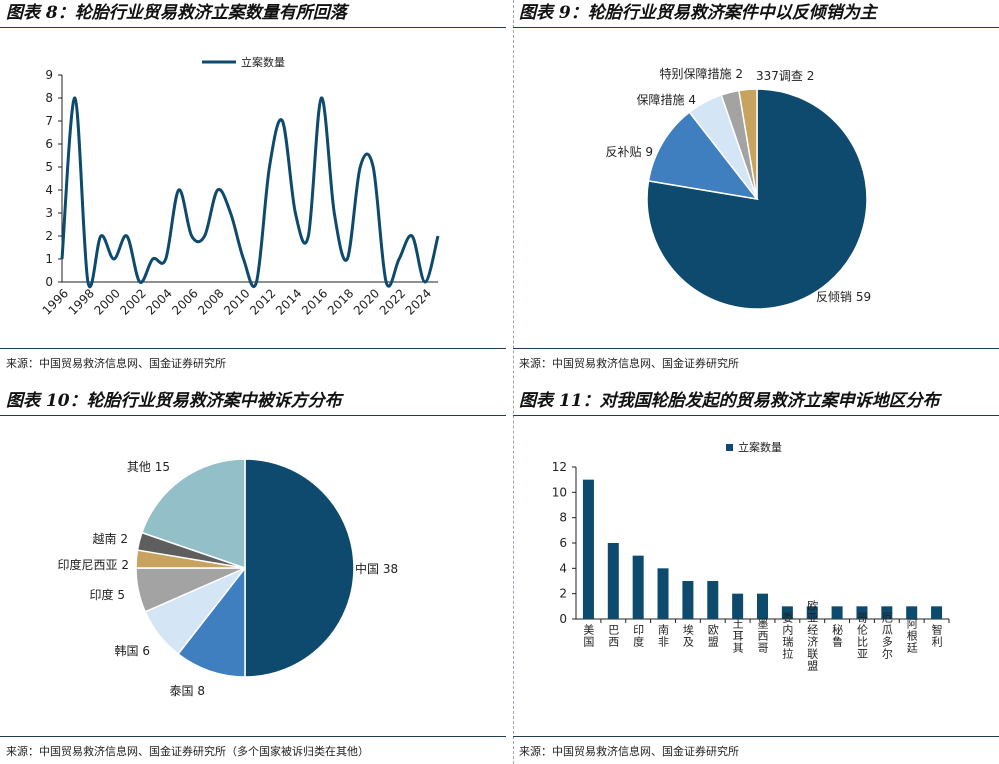  What do you see at coordinates (563, 619) in the screenshot?
I see `y-tick-label: 0` at bounding box center [563, 619].